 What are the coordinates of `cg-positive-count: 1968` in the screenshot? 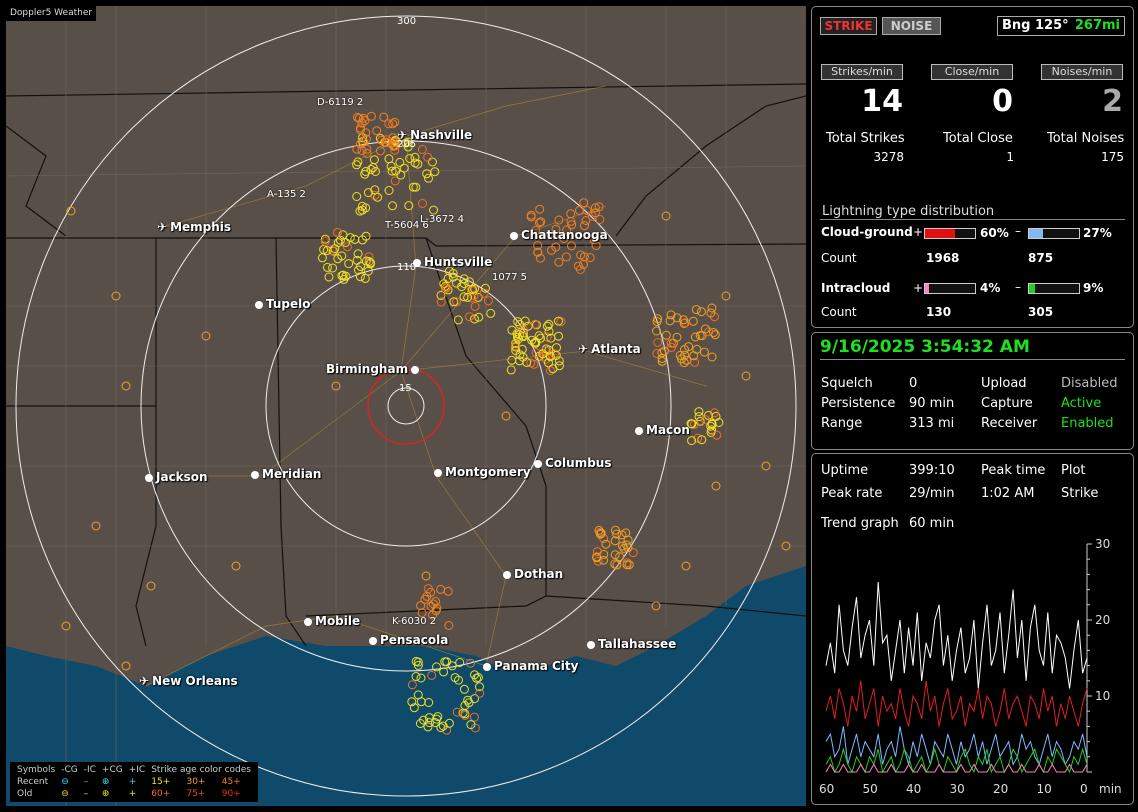 It's located at (943, 258).